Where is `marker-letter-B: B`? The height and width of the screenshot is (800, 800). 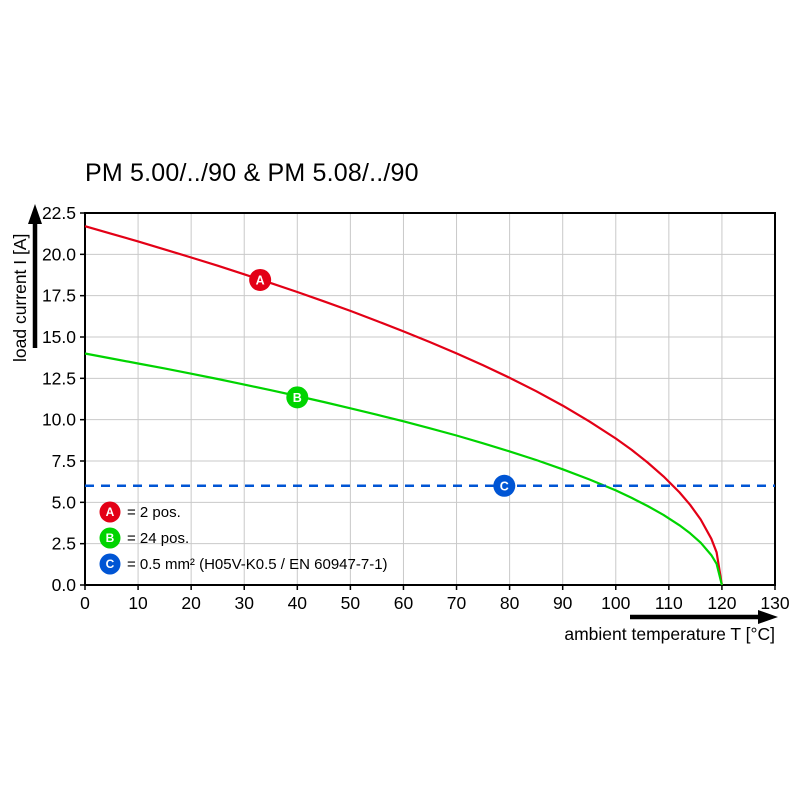
marker-letter-B: B is located at coordinates (297, 398).